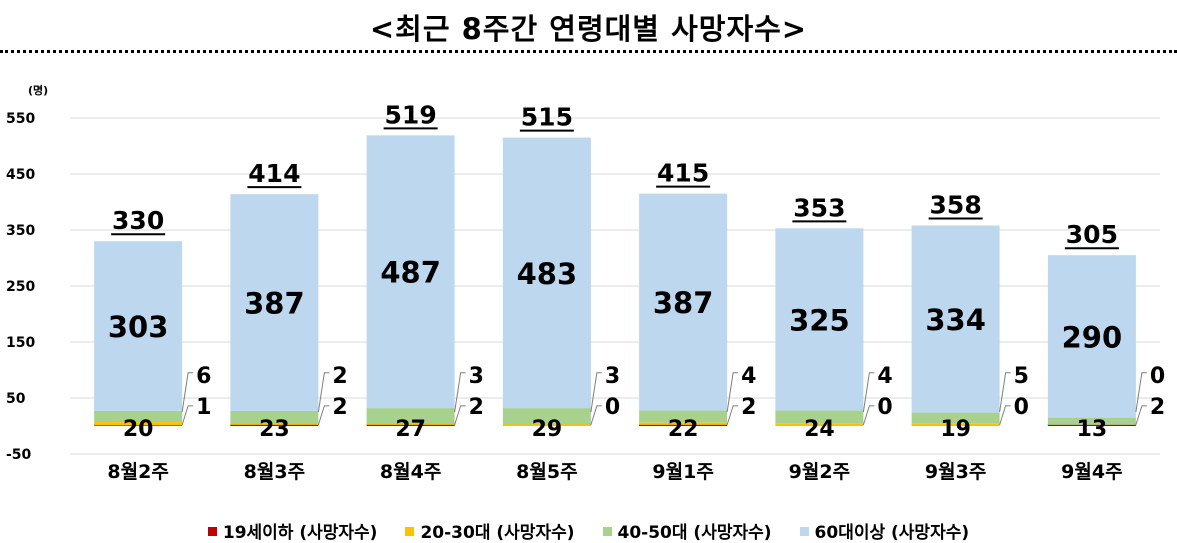 This screenshot has width=1177, height=543. I want to click on total-label: 353, so click(819, 207).